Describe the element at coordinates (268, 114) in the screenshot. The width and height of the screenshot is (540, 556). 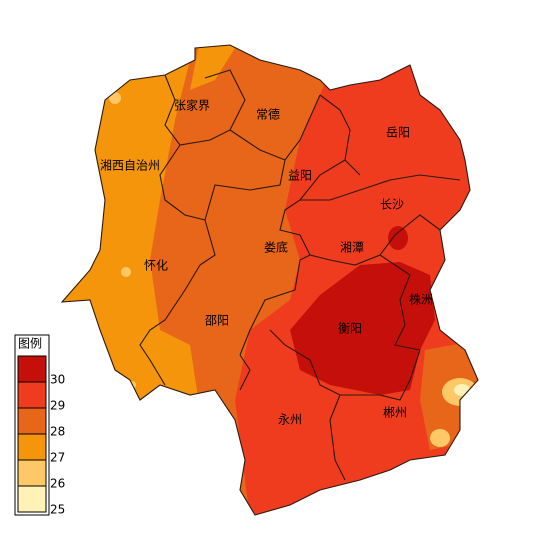
I see `city-label: 常德` at that location.